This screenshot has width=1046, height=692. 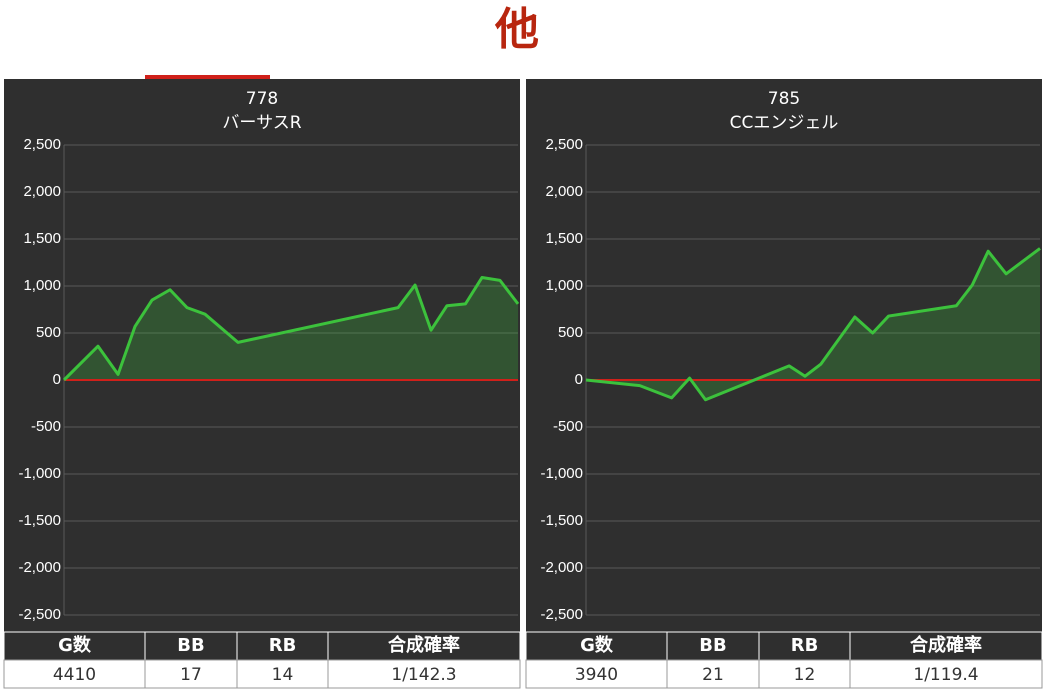 I want to click on cell-text: 3940, so click(x=596, y=675).